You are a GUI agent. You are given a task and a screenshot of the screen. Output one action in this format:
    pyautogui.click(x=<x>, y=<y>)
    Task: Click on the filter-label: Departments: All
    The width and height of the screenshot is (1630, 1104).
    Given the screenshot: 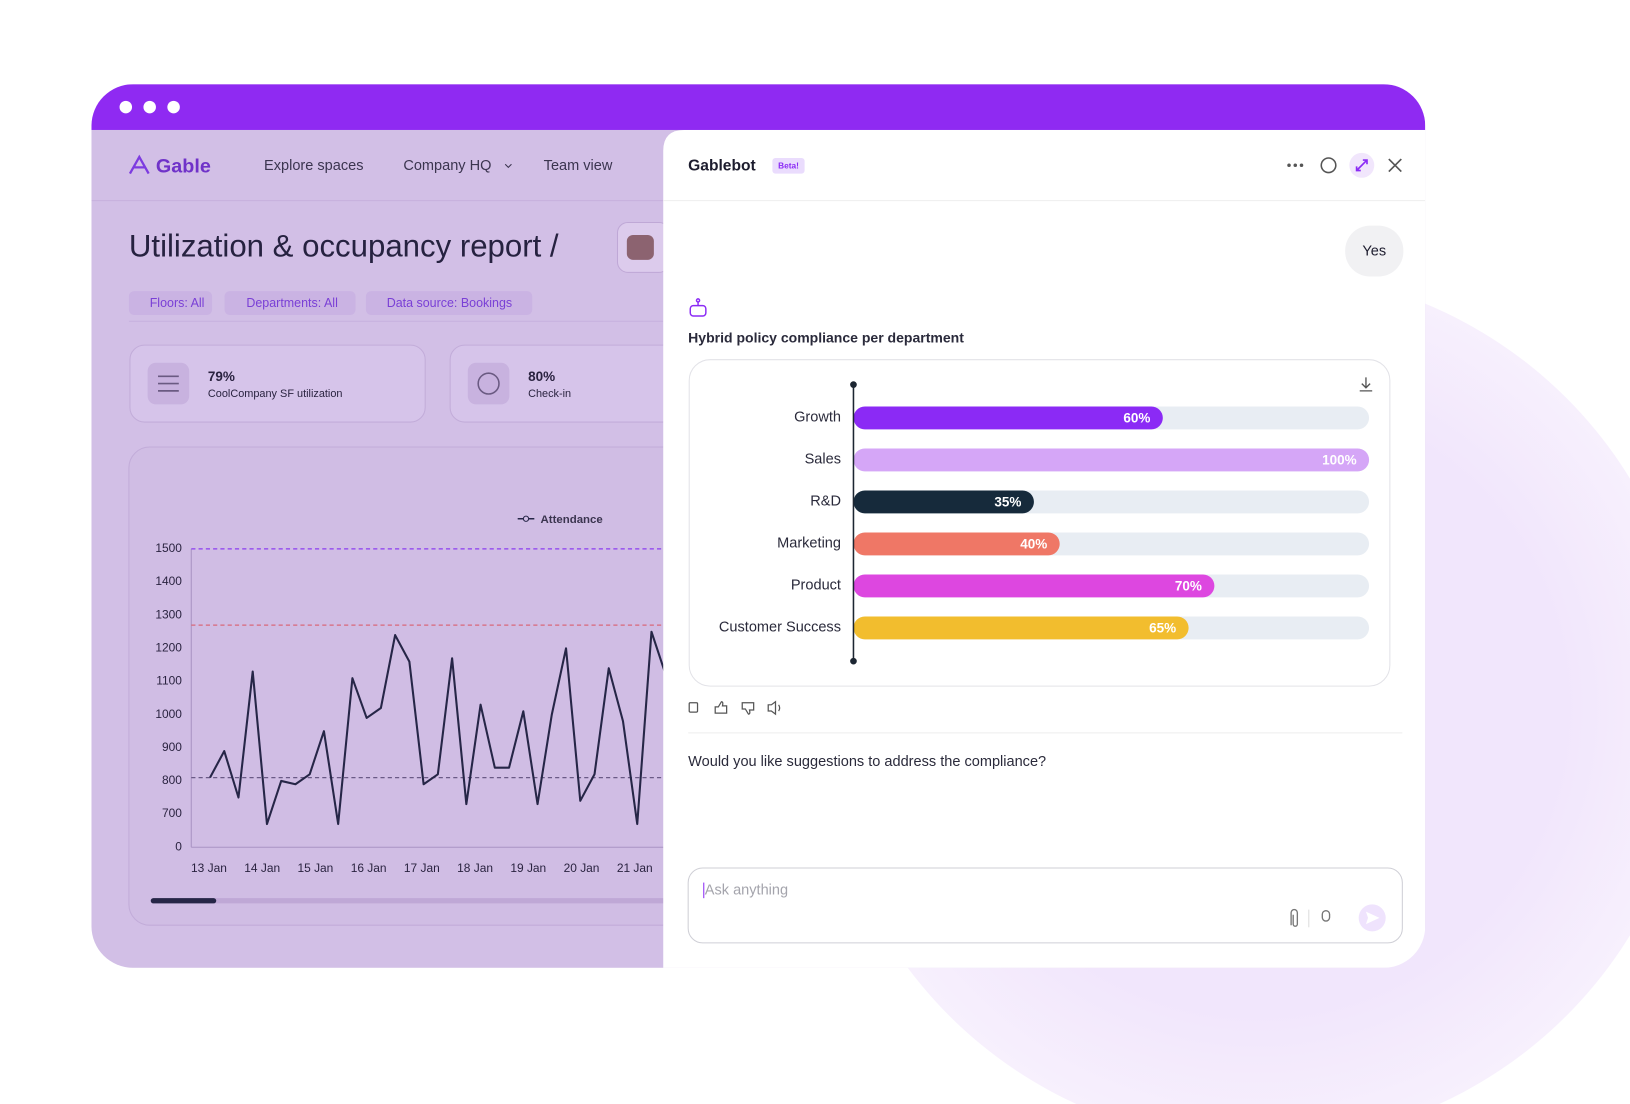 What is the action you would take?
    pyautogui.click(x=291, y=303)
    